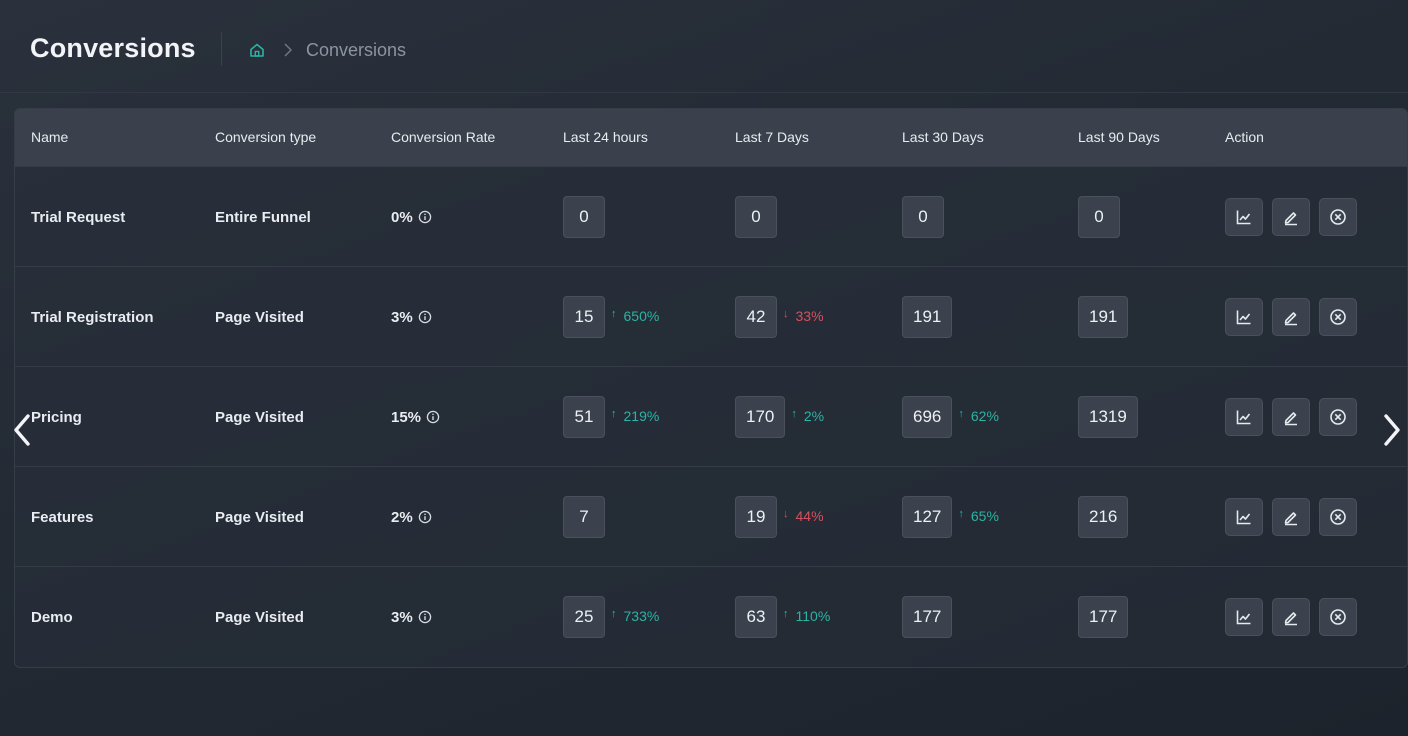  Describe the element at coordinates (943, 137) in the screenshot. I see `column-header-last-30-days: Last 30 Days` at that location.